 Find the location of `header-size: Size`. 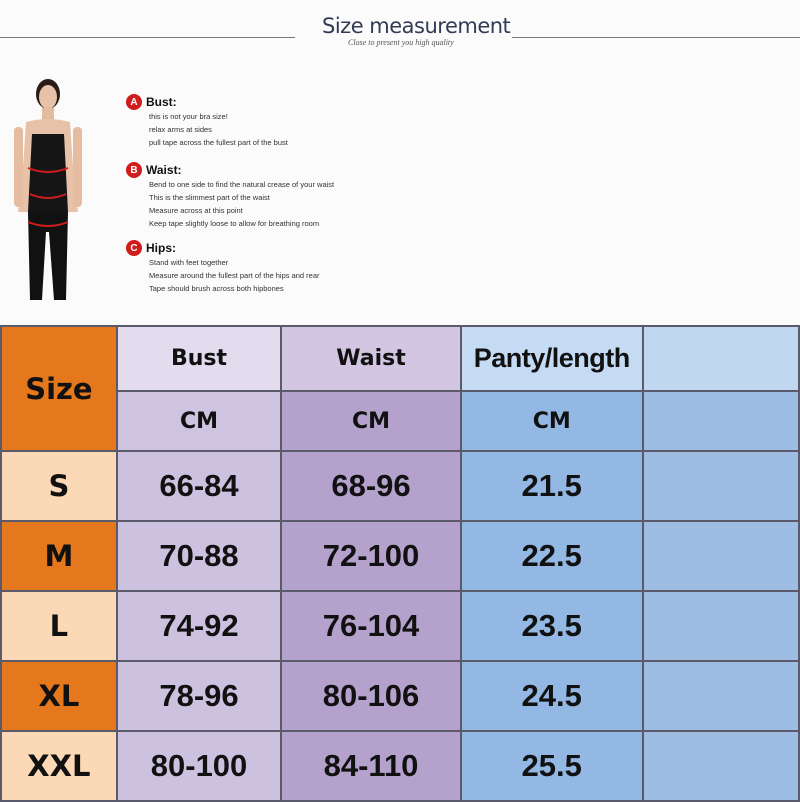

header-size: Size is located at coordinates (59, 388).